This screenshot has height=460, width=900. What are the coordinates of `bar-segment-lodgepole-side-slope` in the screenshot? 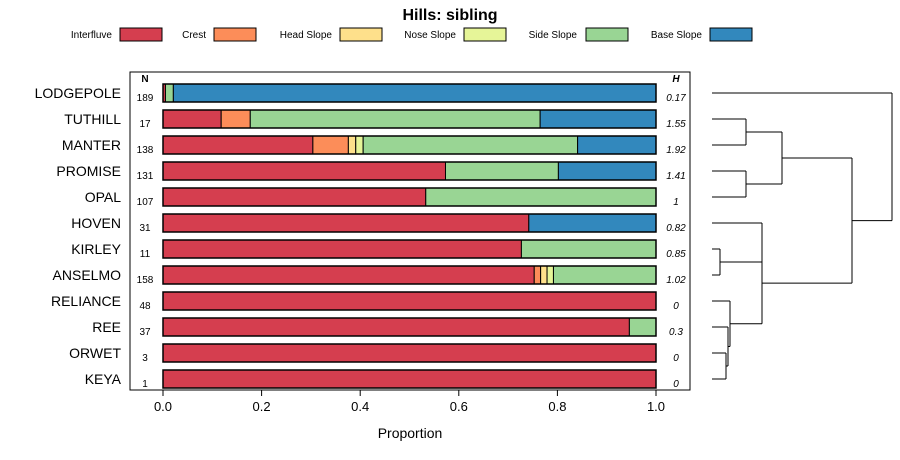 It's located at (169, 93).